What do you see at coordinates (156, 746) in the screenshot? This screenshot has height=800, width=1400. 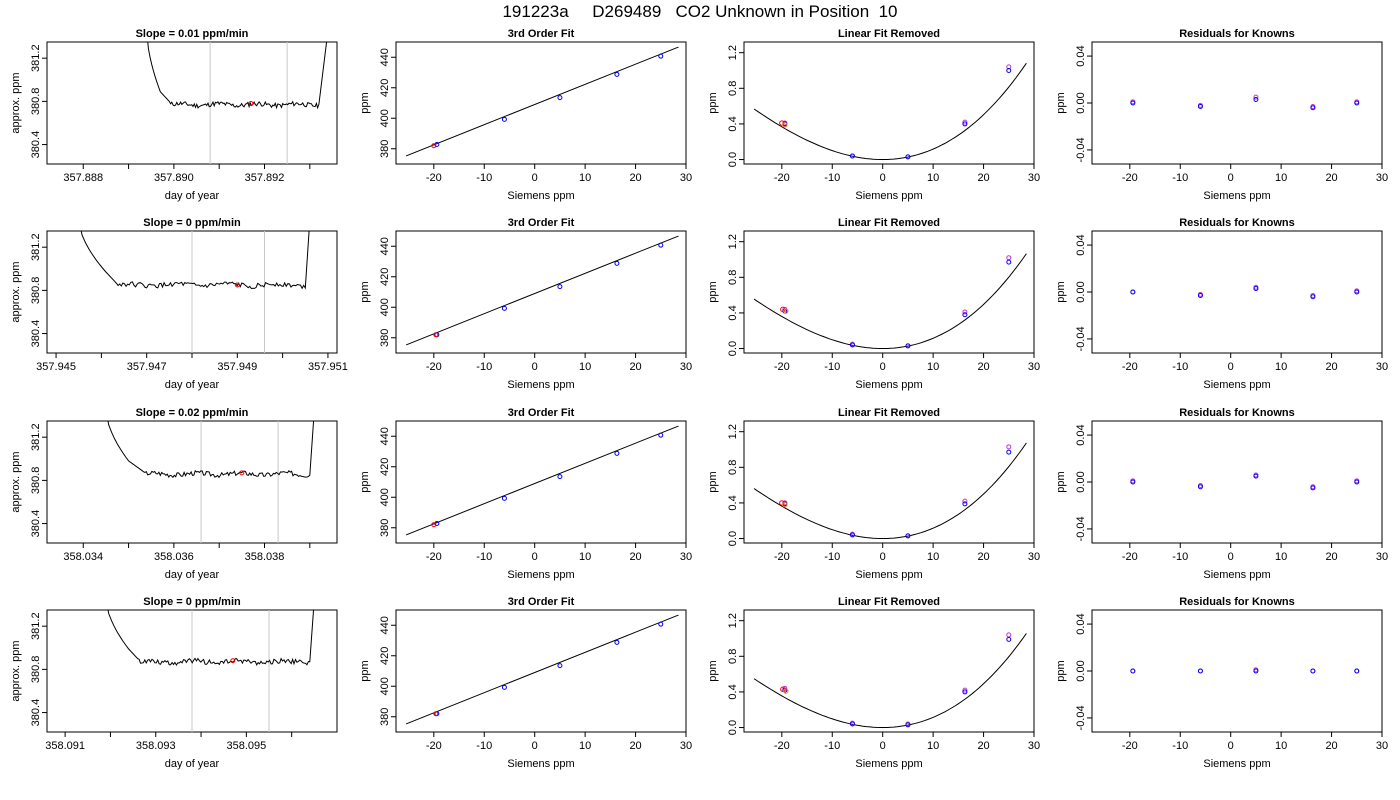 I see `x-tick-label: 358.093` at bounding box center [156, 746].